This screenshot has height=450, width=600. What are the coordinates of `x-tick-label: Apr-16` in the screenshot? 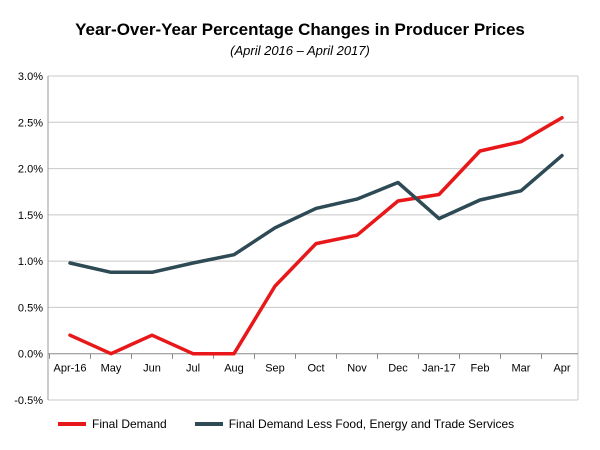 It's located at (69, 369).